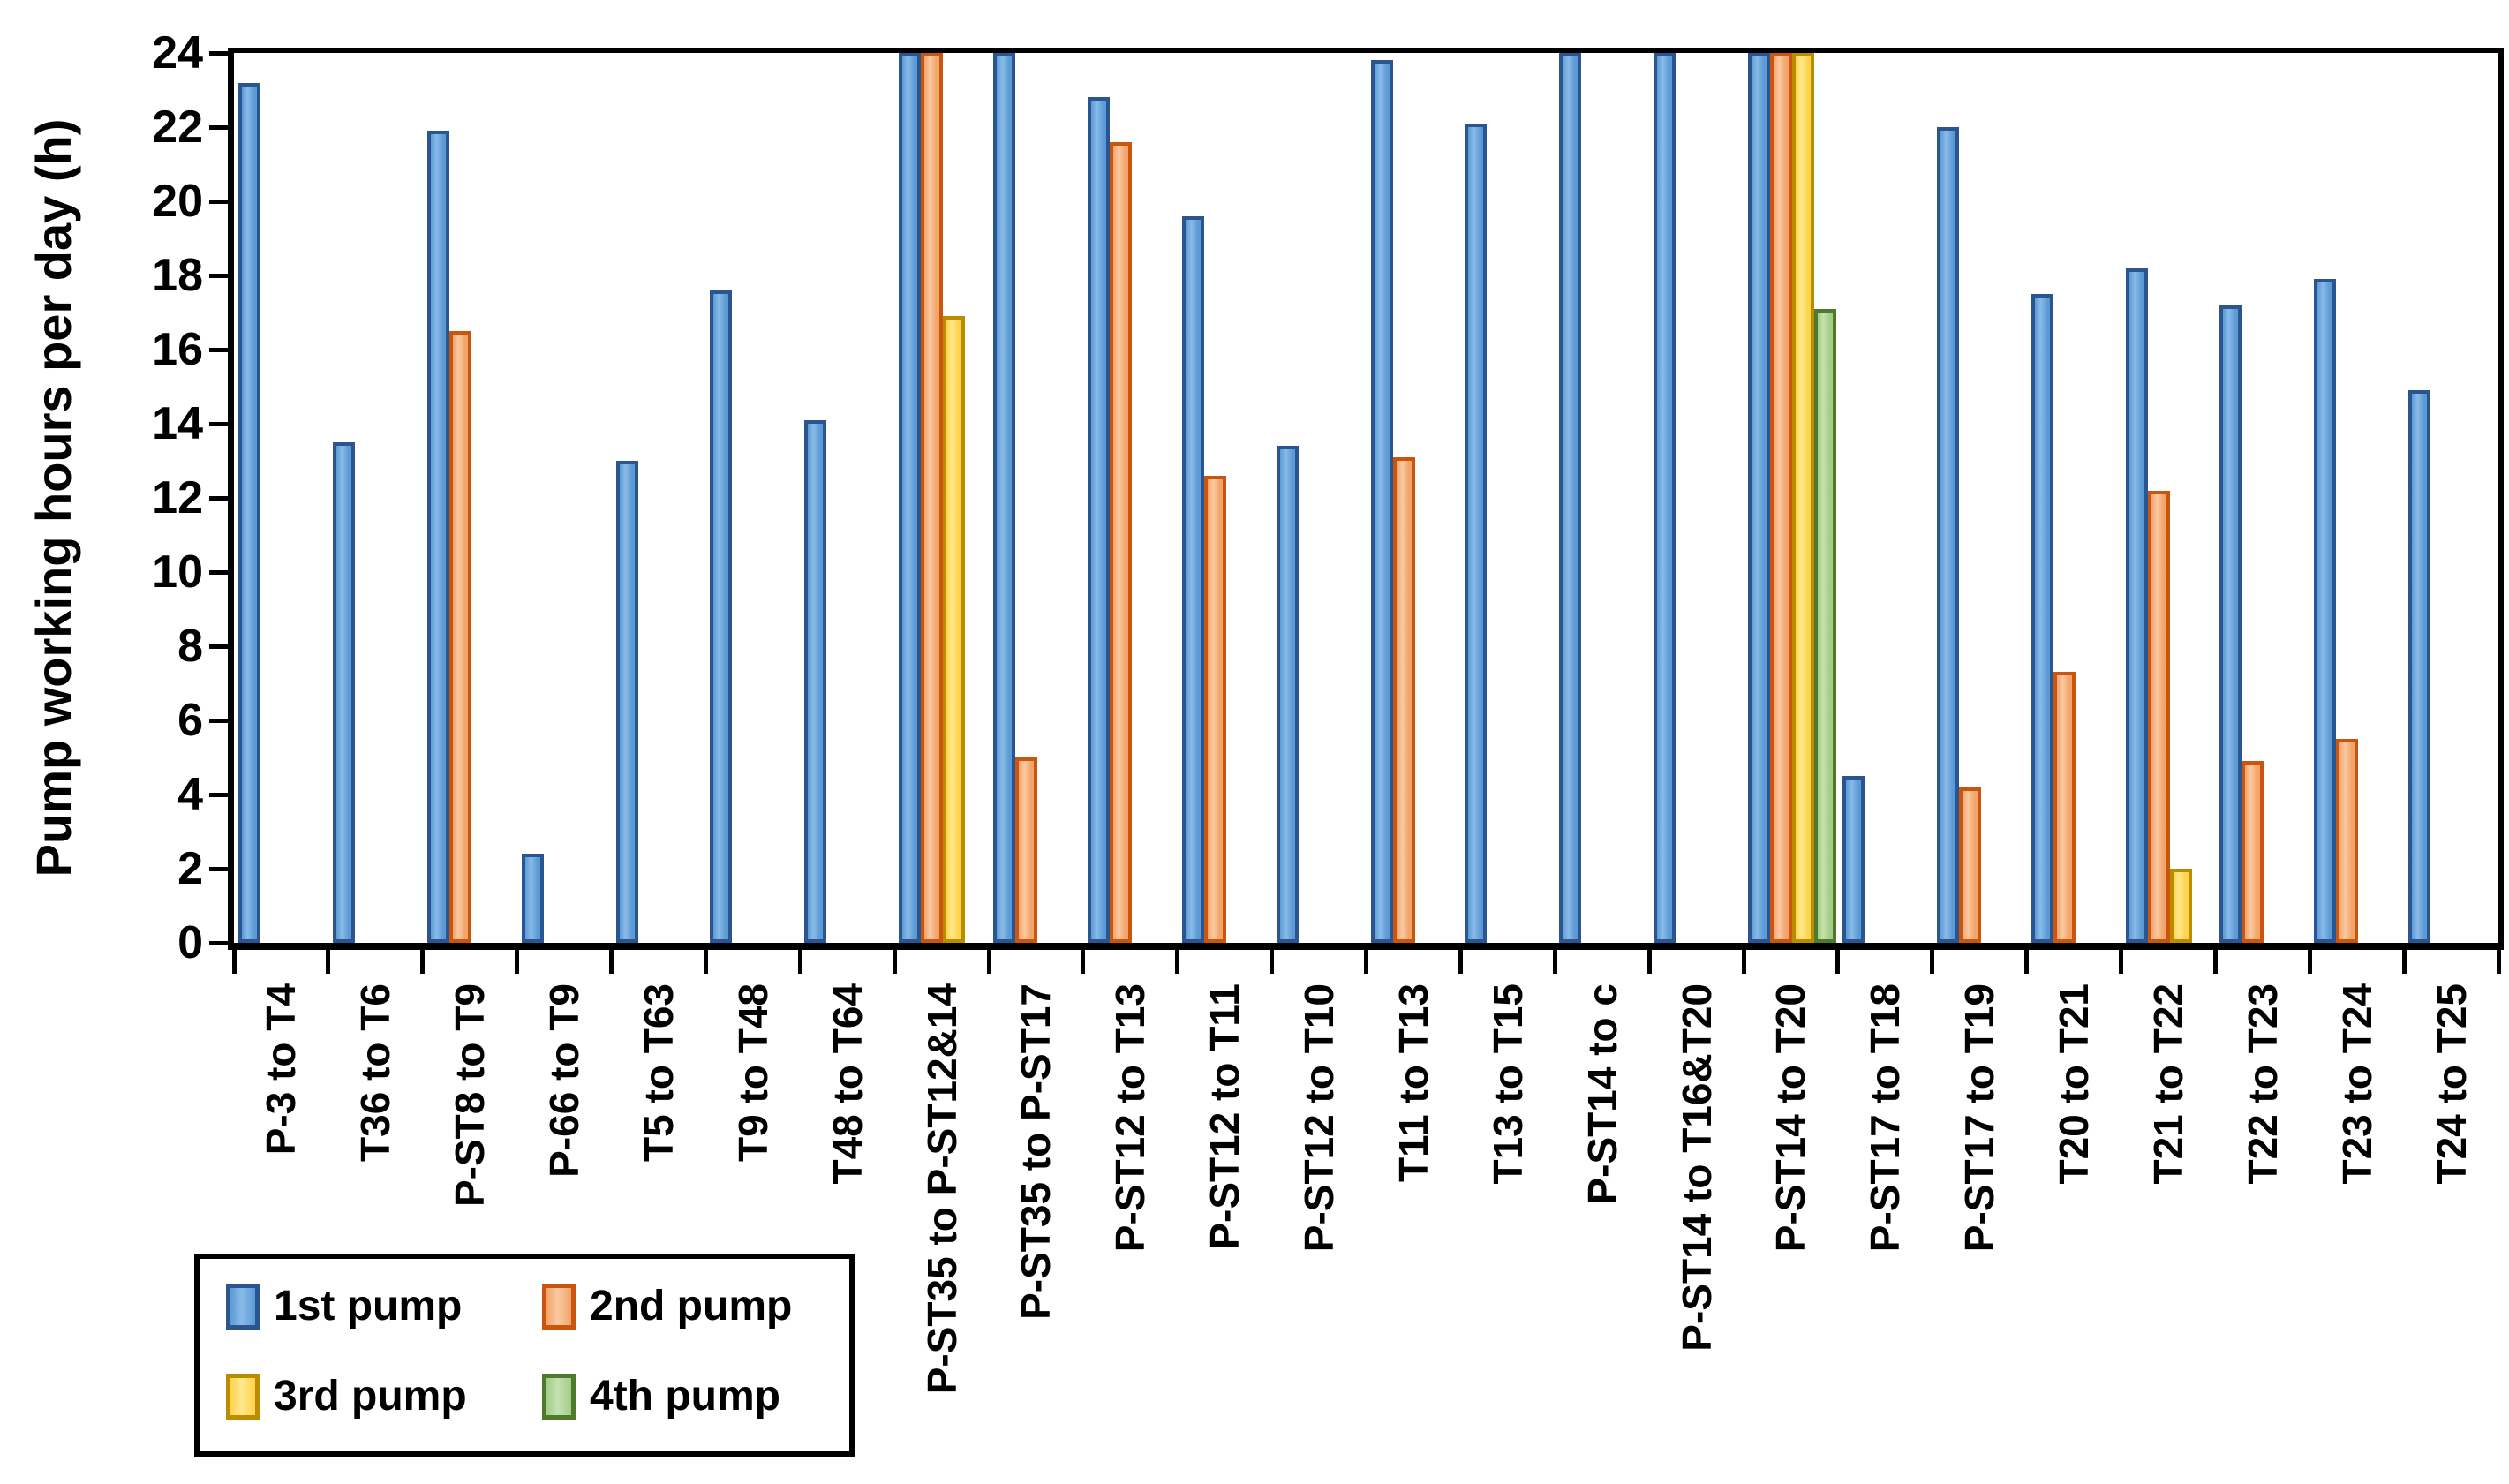 The image size is (2509, 1484). Describe the element at coordinates (243, 1307) in the screenshot. I see `legend-swatch-1st-pump` at that location.